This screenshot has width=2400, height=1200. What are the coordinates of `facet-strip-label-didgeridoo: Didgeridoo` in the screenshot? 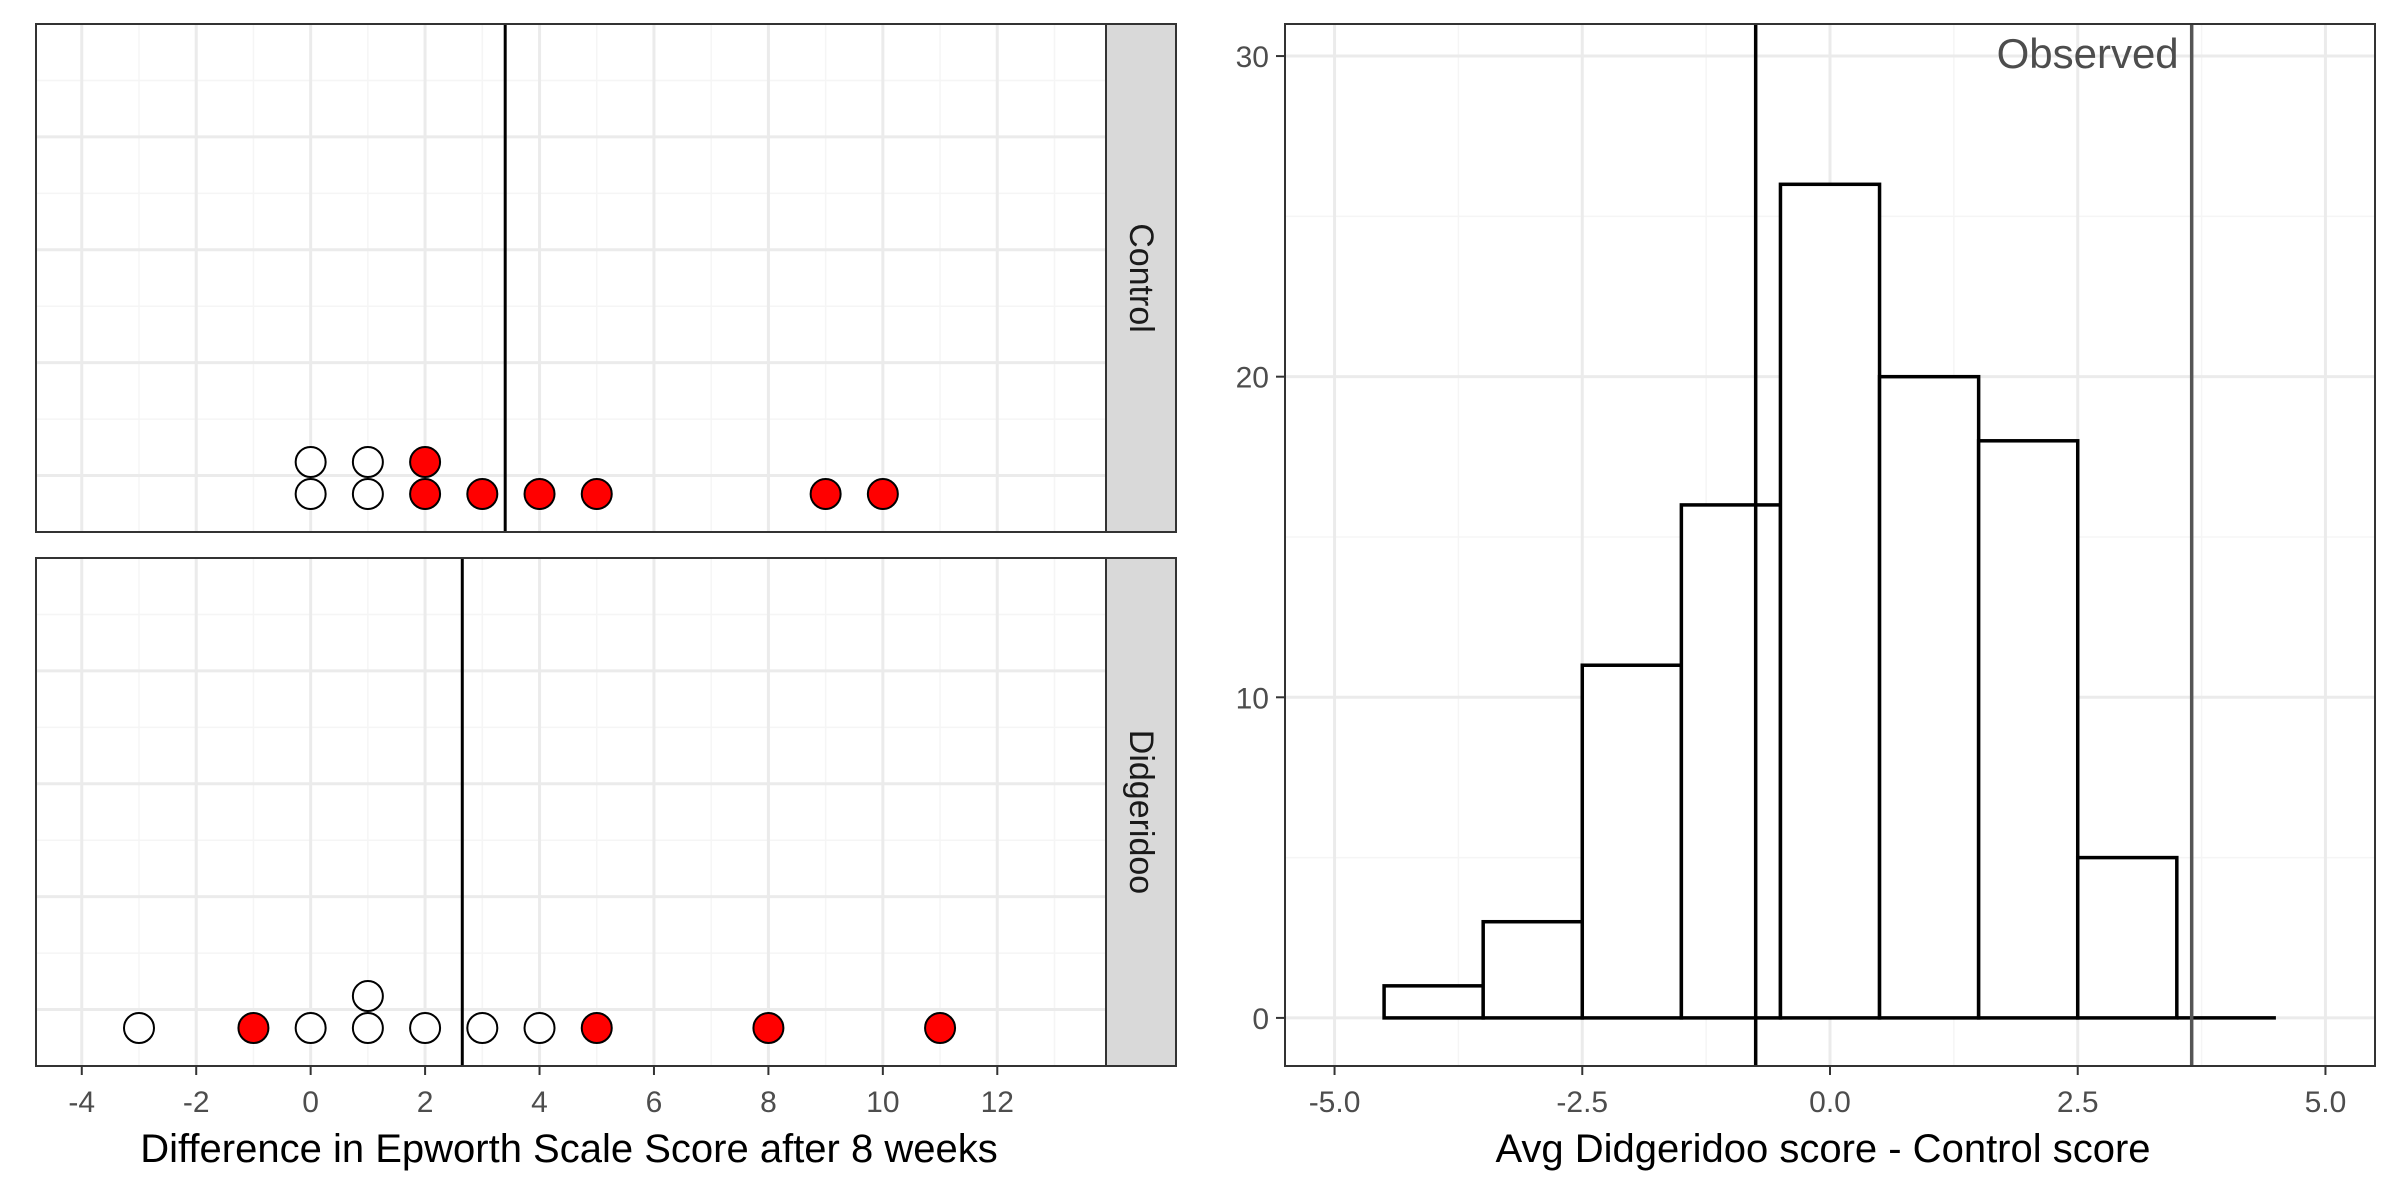 It's located at (1141, 812).